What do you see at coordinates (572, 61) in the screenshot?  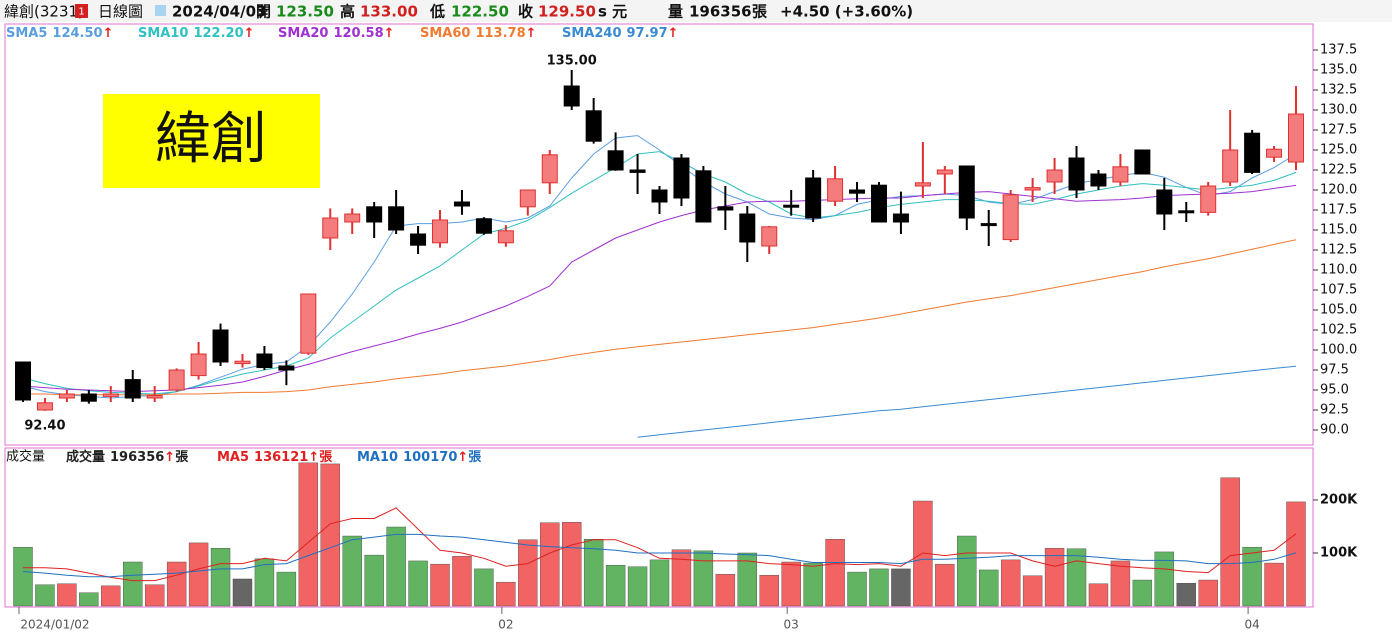 I see `high-annotation: 135.00` at bounding box center [572, 61].